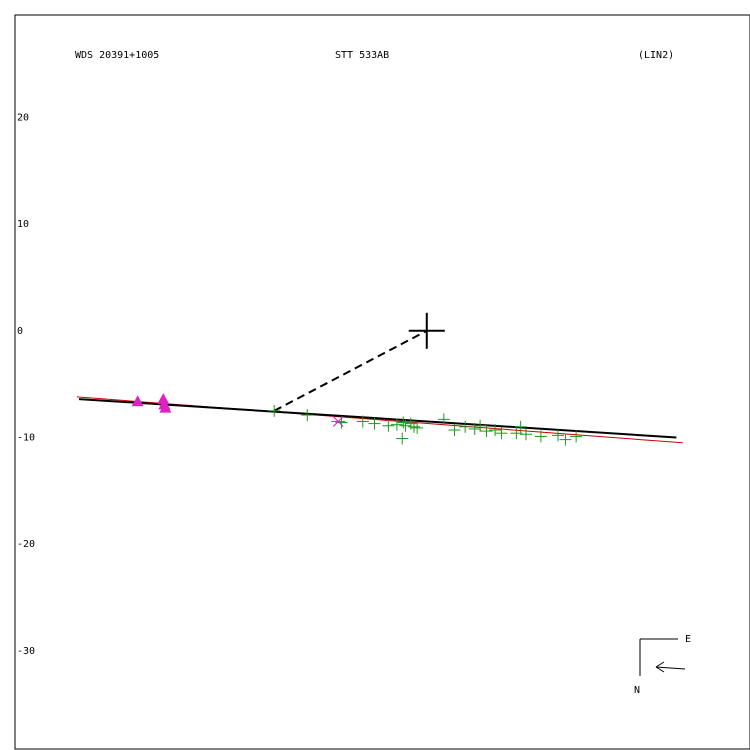 This screenshot has height=750, width=750. Describe the element at coordinates (362, 55) in the screenshot. I see `pair-name-label: STT 533AB` at that location.